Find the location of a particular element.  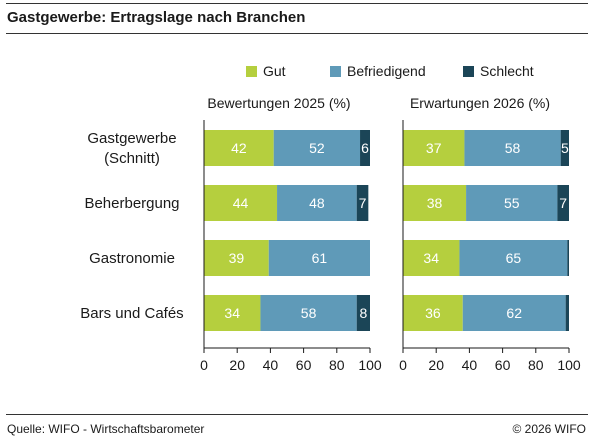

panel-title: Bewertungen 2025 (%) is located at coordinates (278, 103).